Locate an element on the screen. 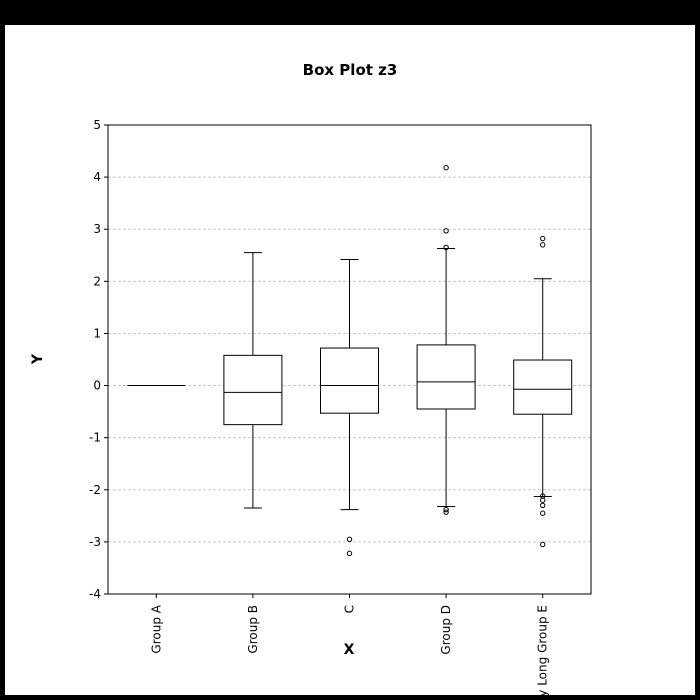 This screenshot has height=700, width=700. y-tick-label: -4 is located at coordinates (95, 594).